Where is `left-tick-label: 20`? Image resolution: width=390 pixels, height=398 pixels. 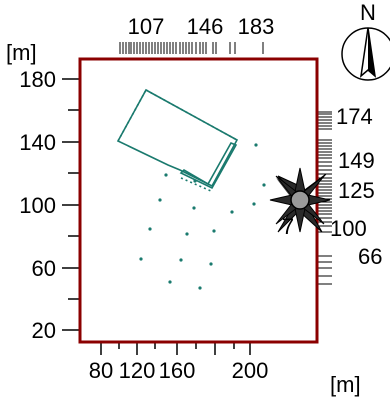
left-tick-label: 20 is located at coordinates (44, 330).